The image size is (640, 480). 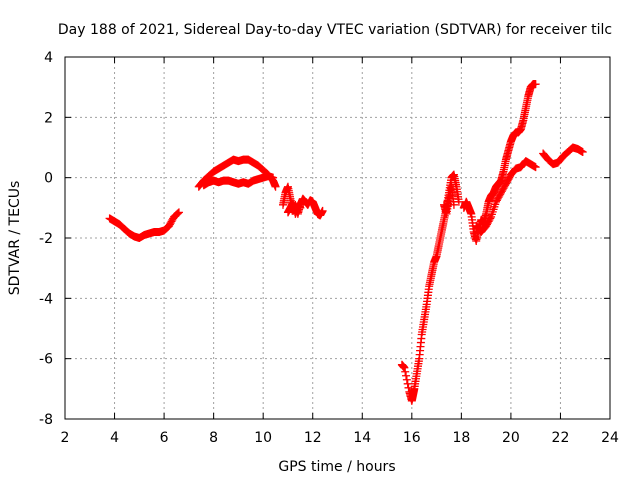 What do you see at coordinates (48, 118) in the screenshot?
I see `y-tick-label: 2` at bounding box center [48, 118].